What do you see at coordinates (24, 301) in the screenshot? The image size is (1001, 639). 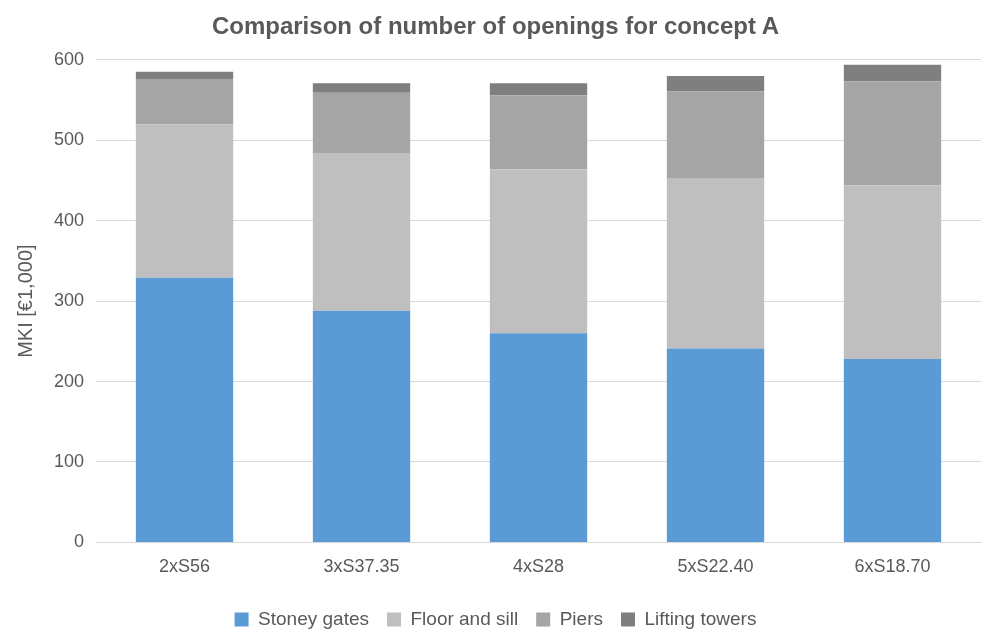 I see `y-axis-title: MKI [€1,000]` at bounding box center [24, 301].